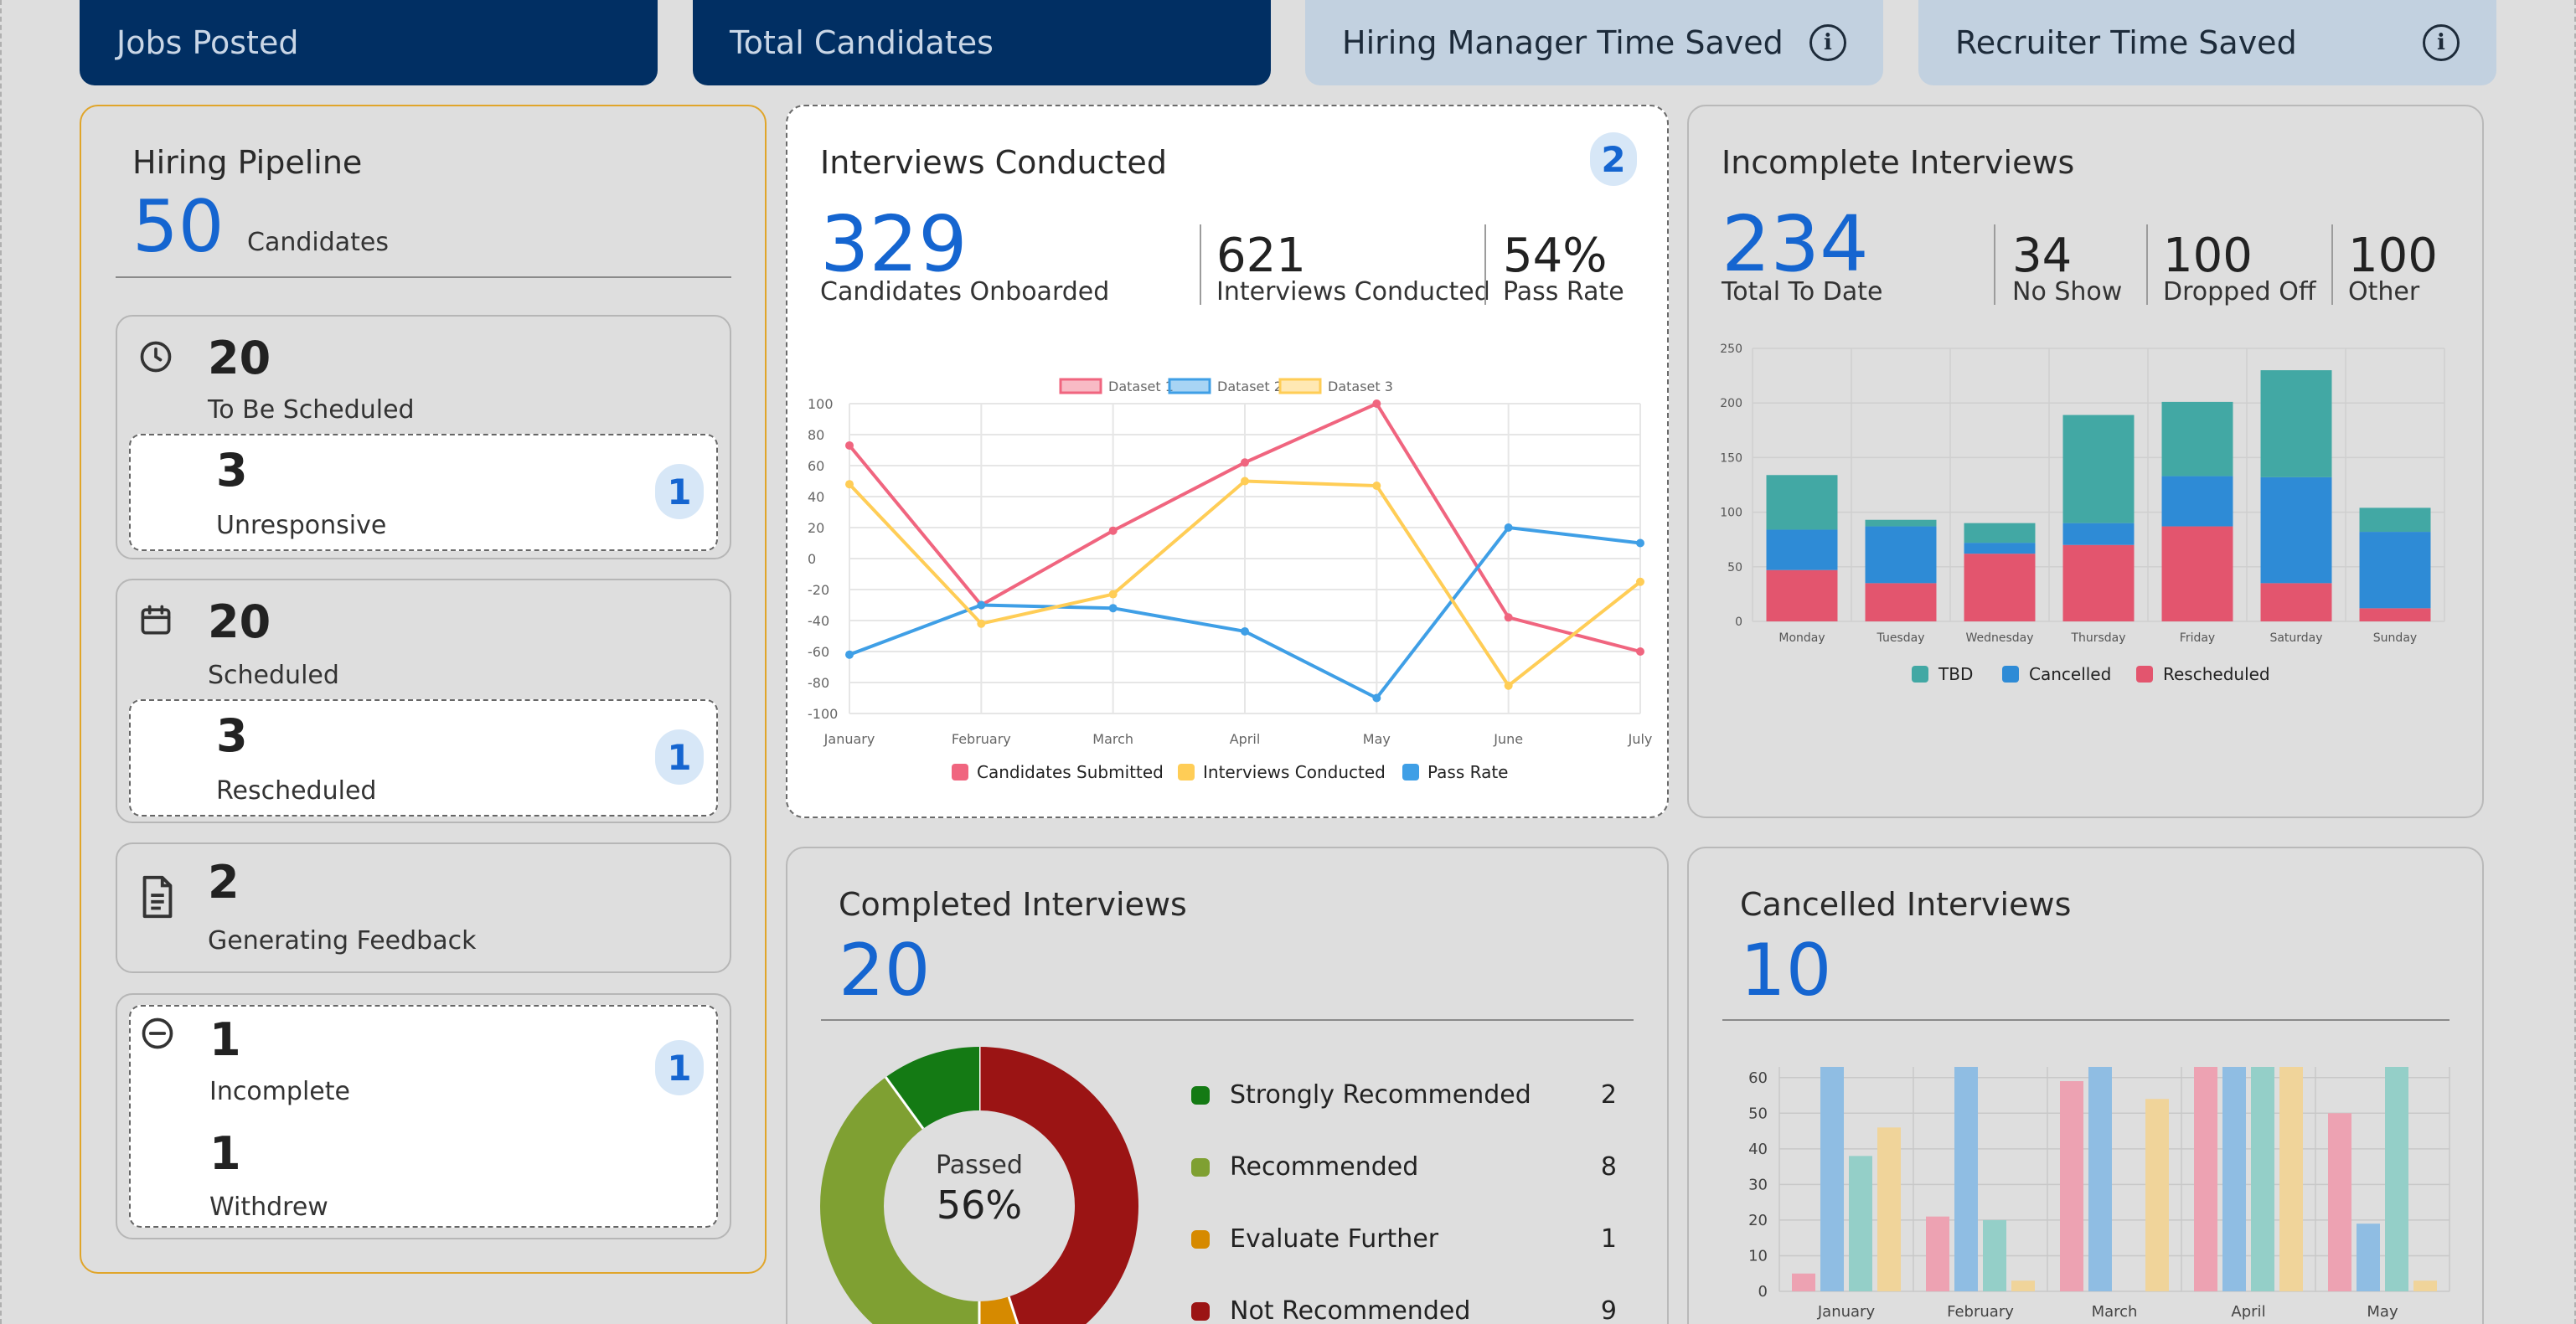 The width and height of the screenshot is (2576, 1324). Describe the element at coordinates (982, 42) in the screenshot. I see `total-candidates-tab: Total Candidates` at that location.